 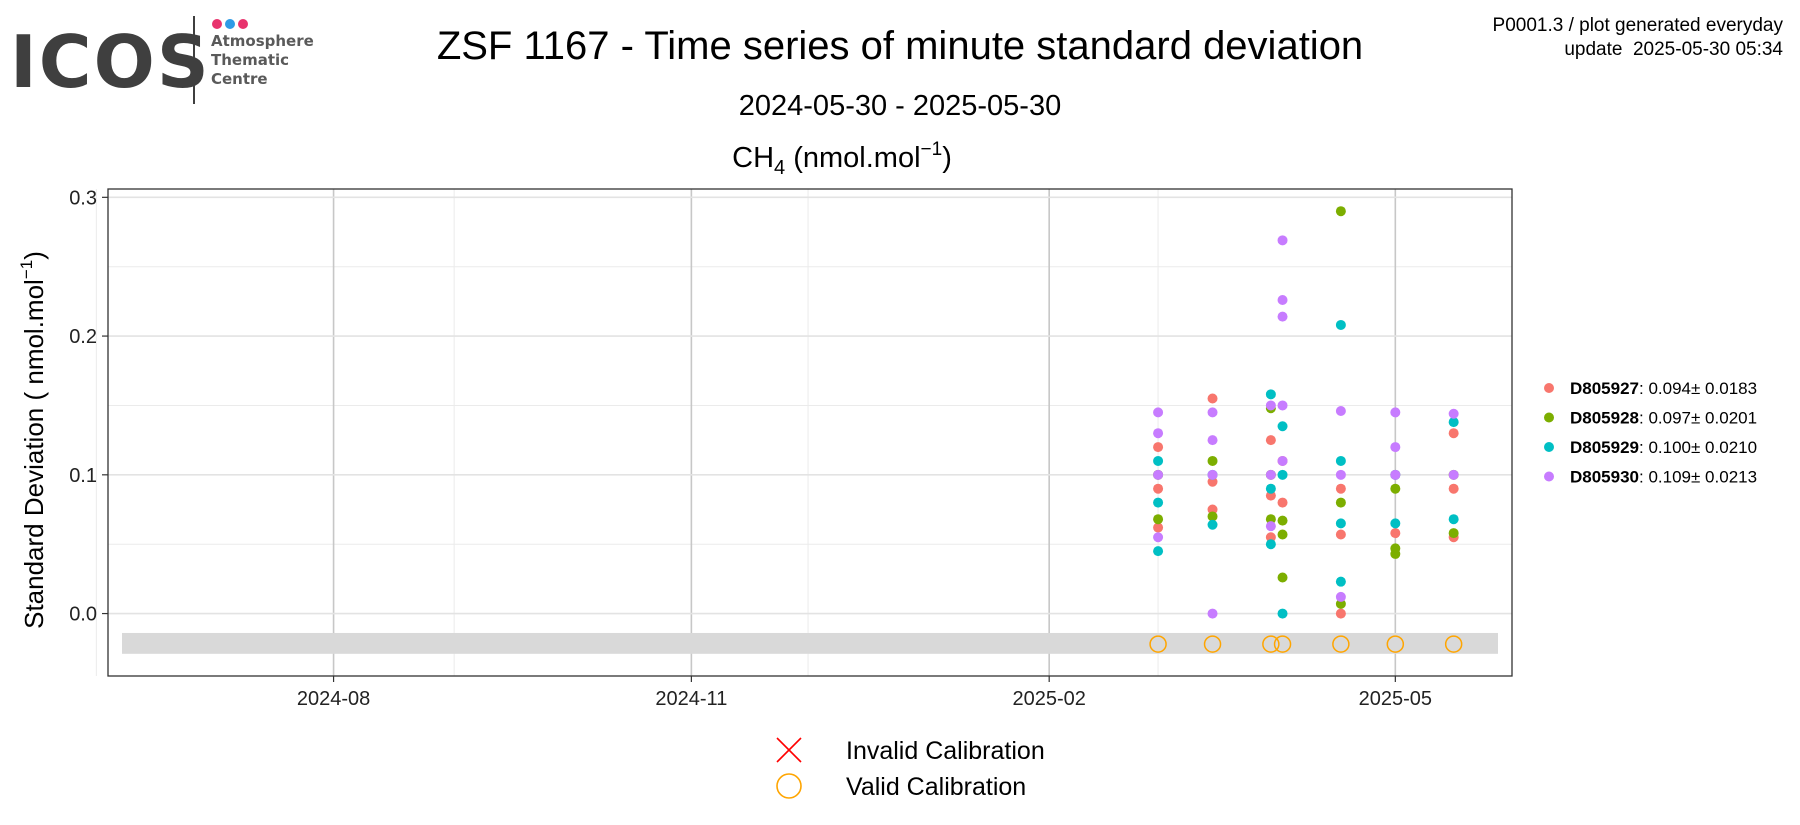 What do you see at coordinates (83, 476) in the screenshot?
I see `y-tick-label: 0.1` at bounding box center [83, 476].